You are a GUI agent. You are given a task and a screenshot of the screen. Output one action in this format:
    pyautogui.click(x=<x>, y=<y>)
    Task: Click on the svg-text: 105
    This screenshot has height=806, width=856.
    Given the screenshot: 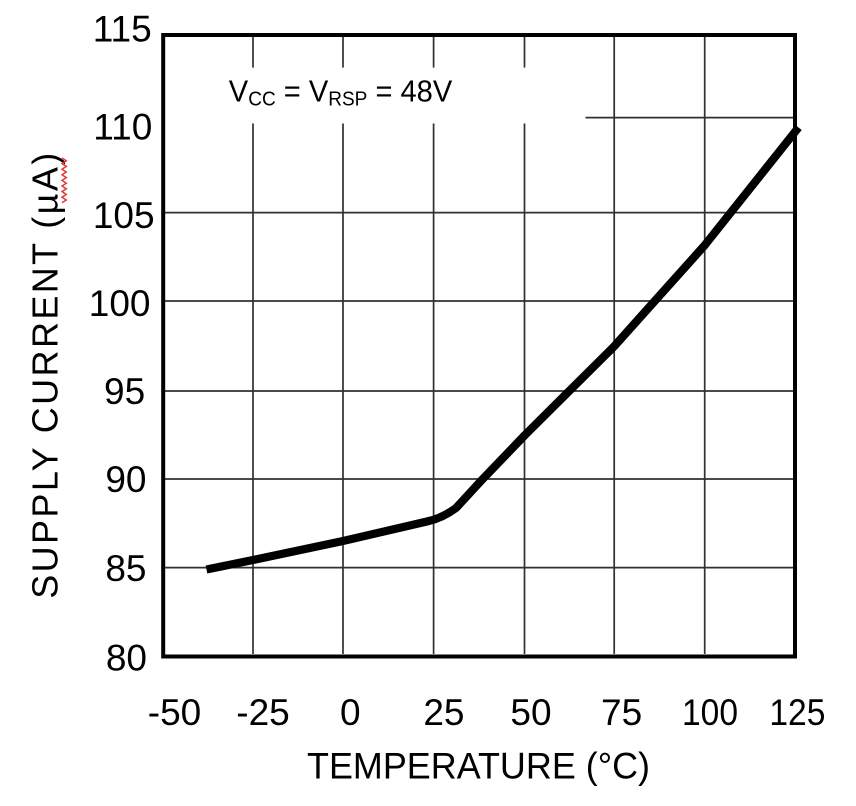 What is the action you would take?
    pyautogui.click(x=124, y=215)
    